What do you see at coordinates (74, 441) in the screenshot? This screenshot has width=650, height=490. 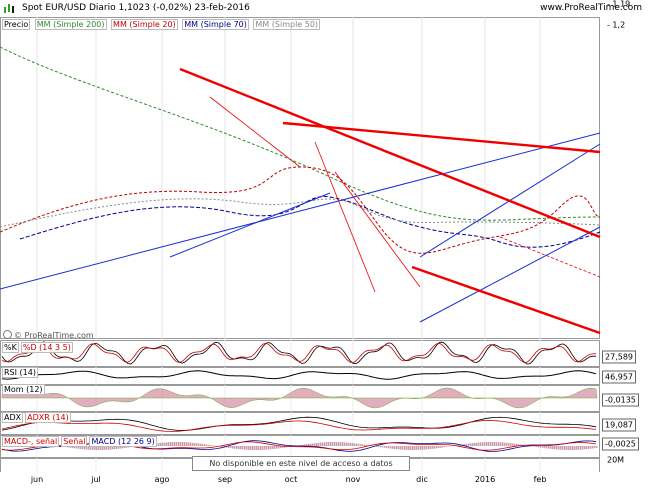 I see `legend-macd-signal: Señal` at bounding box center [74, 441].